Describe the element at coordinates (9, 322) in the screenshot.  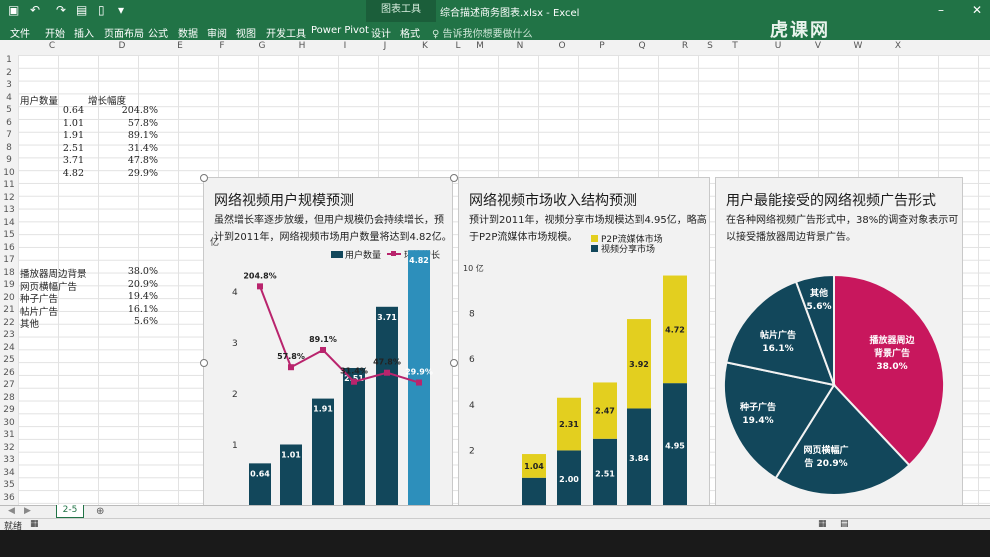
I see `row-header: 22` at that location.